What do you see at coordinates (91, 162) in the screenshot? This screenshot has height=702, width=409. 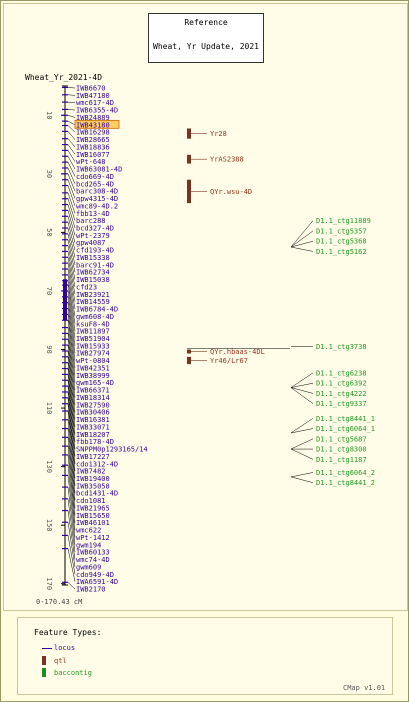 I see `locus-label: wPt-648` at bounding box center [91, 162].